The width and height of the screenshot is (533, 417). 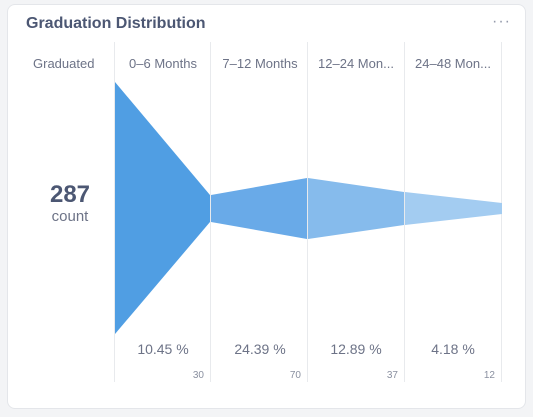 I want to click on more-options-icon: ···, so click(x=501, y=21).